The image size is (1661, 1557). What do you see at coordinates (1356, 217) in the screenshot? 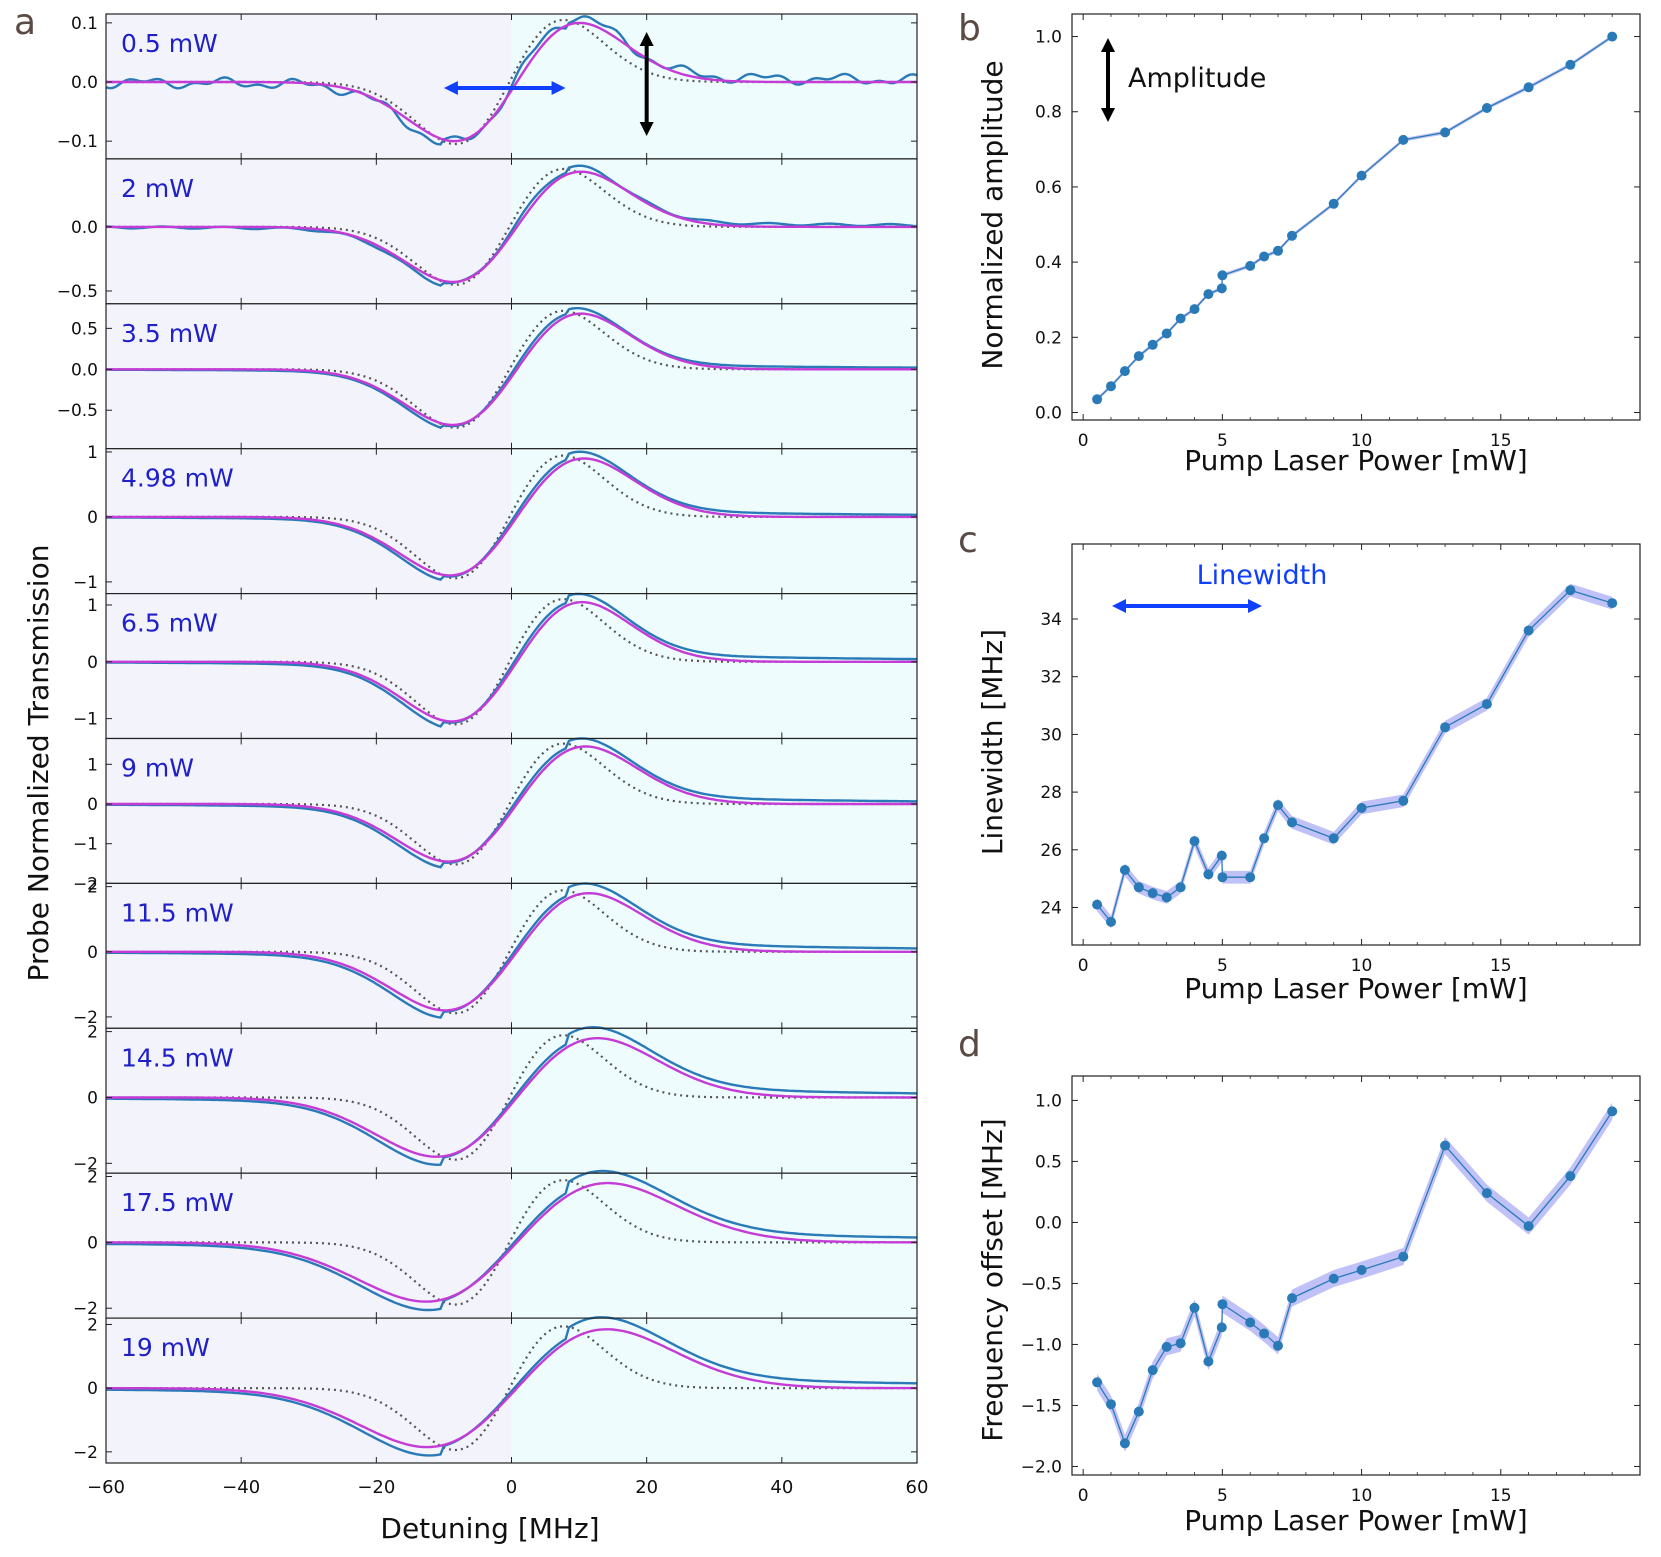
I see `plot-frame` at bounding box center [1356, 217].